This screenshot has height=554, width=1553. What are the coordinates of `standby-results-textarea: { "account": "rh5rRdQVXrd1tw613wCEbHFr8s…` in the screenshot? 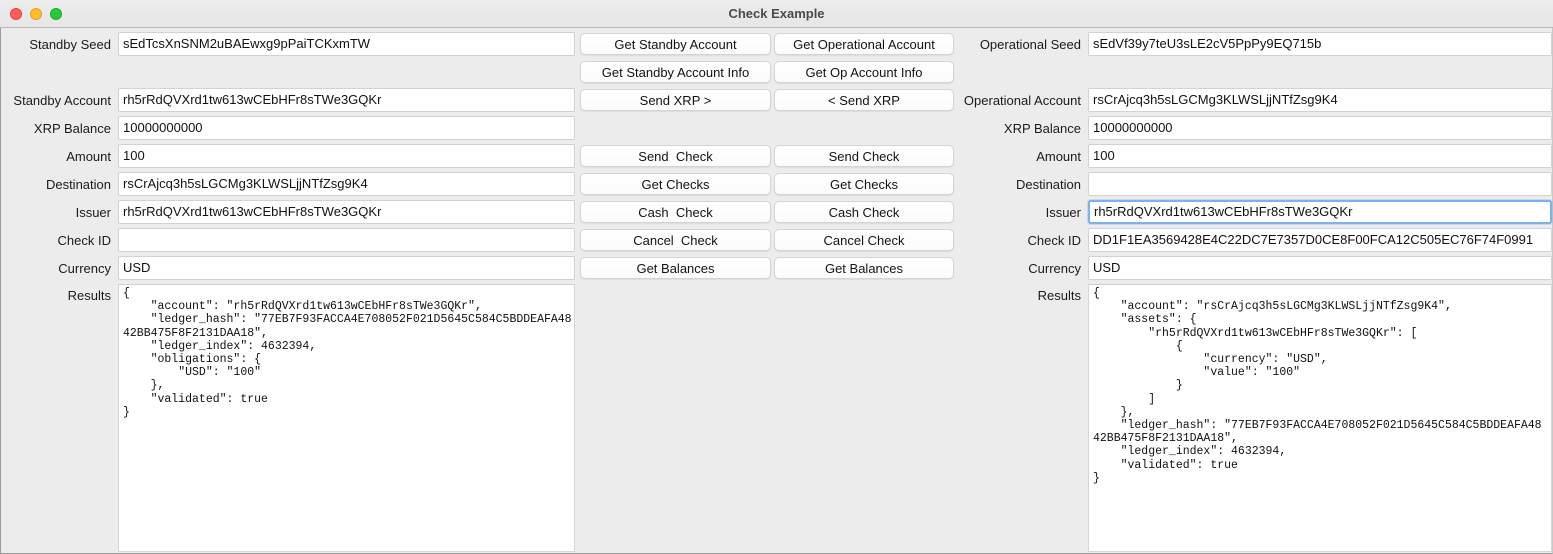 It's located at (346, 418).